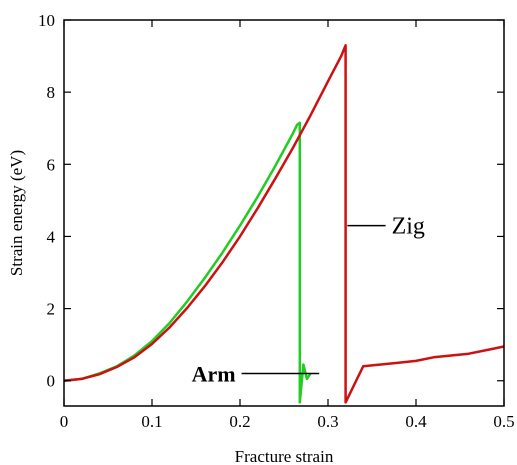 This screenshot has width=517, height=465. Describe the element at coordinates (51, 92) in the screenshot. I see `y-tick-label: 8` at that location.